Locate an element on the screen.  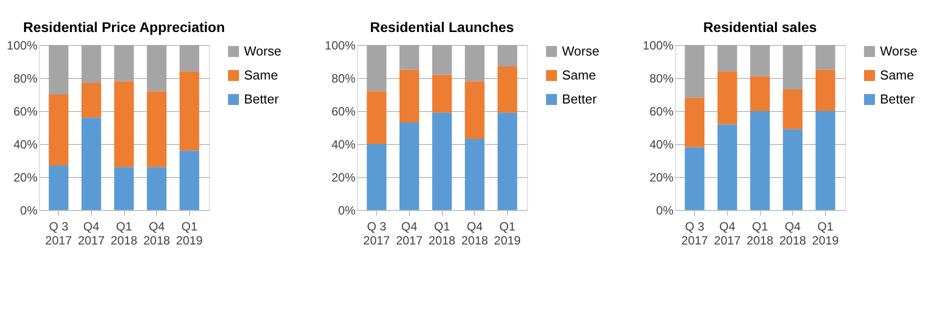
chart-title: Residential Price Appreciation is located at coordinates (124, 27).